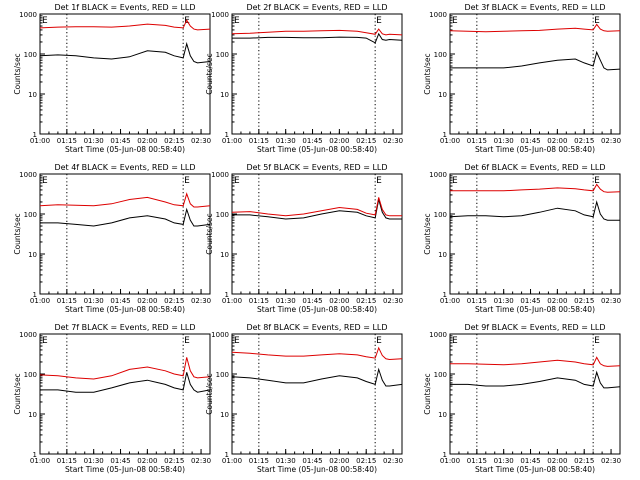 The image size is (640, 480). What do you see at coordinates (124, 167) in the screenshot?
I see `chart-title: Det 4f BLACK = Events, RED = LLD` at bounding box center [124, 167].